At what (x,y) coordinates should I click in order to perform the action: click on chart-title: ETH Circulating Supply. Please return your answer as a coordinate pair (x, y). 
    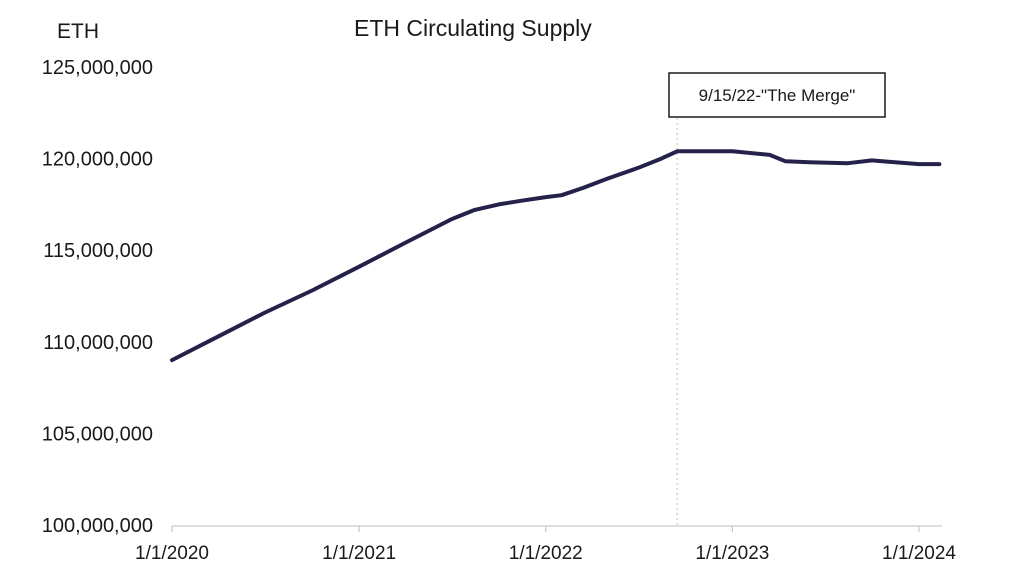
    Looking at the image, I should click on (473, 28).